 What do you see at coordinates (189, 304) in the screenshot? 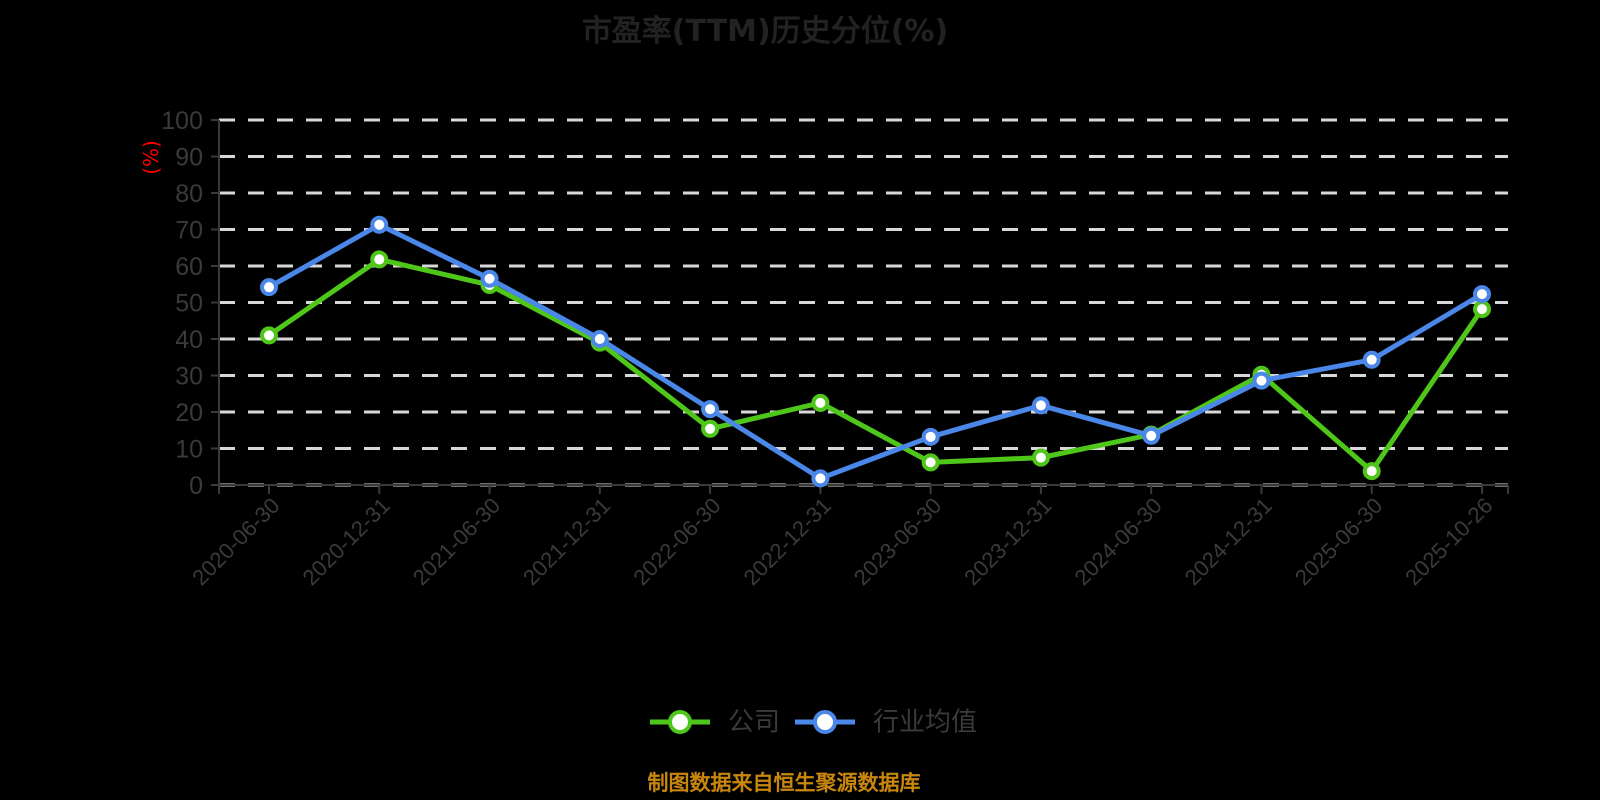
I see `y-tick-label: 50` at bounding box center [189, 304].